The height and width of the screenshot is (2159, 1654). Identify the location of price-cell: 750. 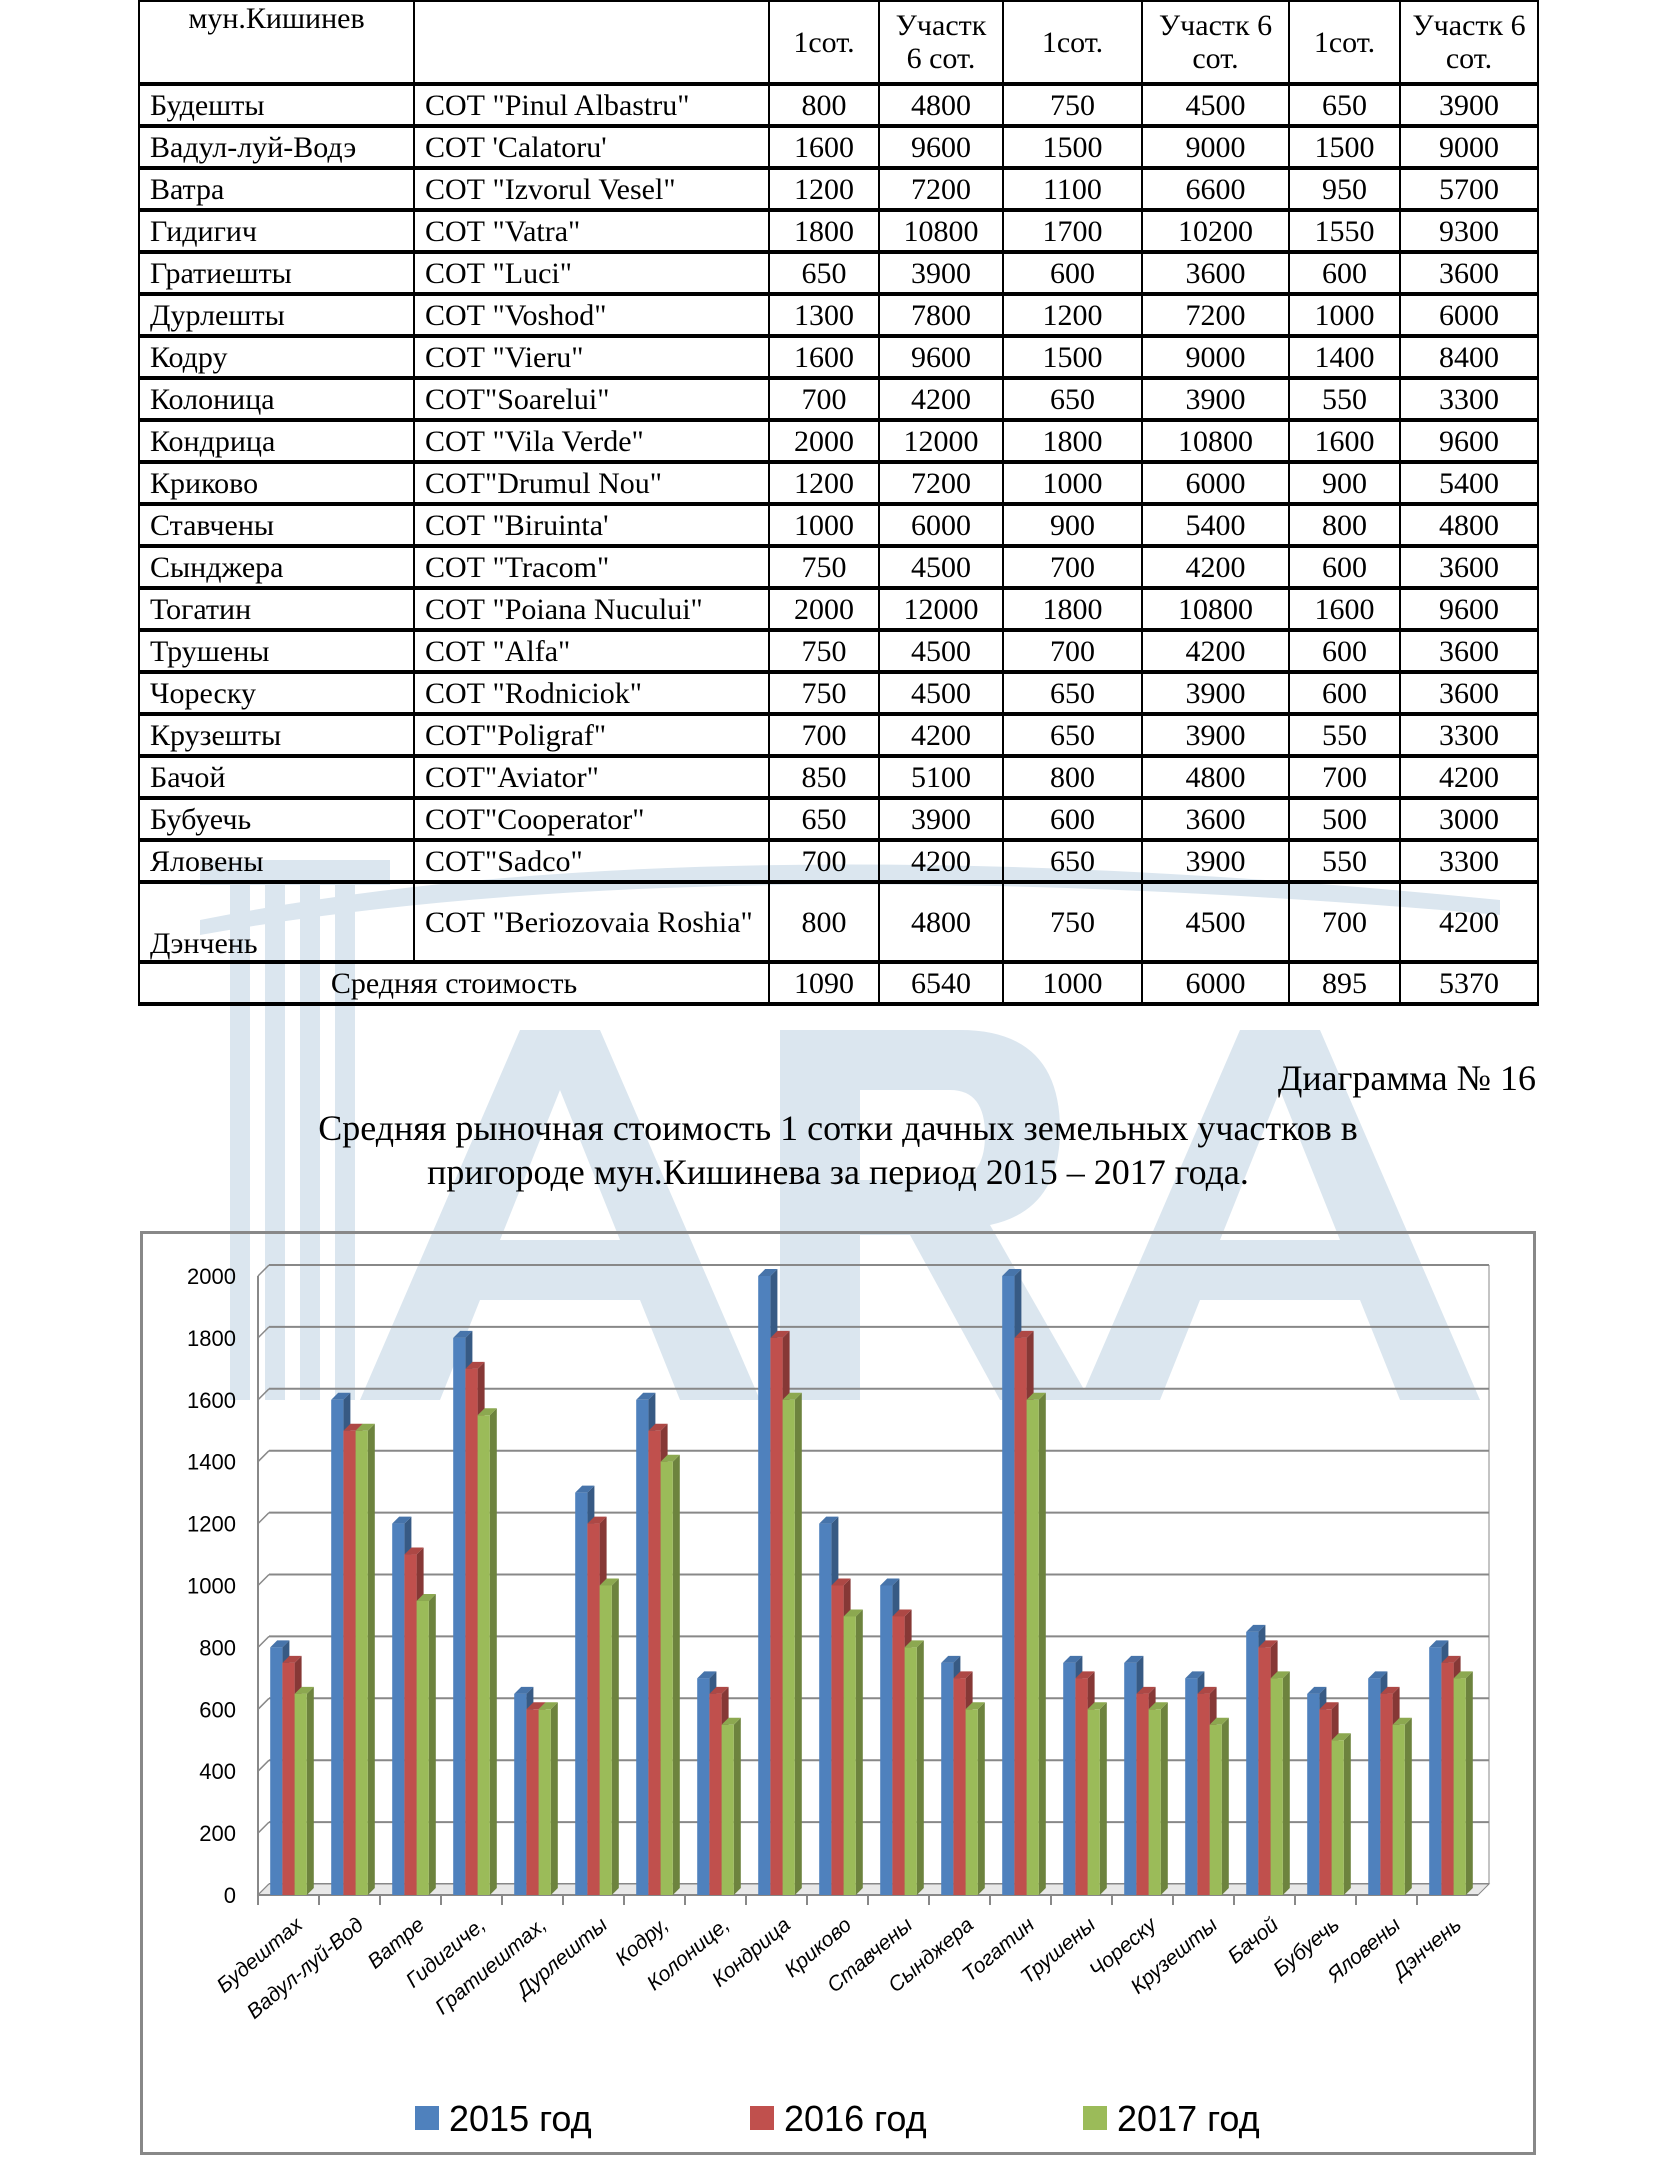
(1072, 105).